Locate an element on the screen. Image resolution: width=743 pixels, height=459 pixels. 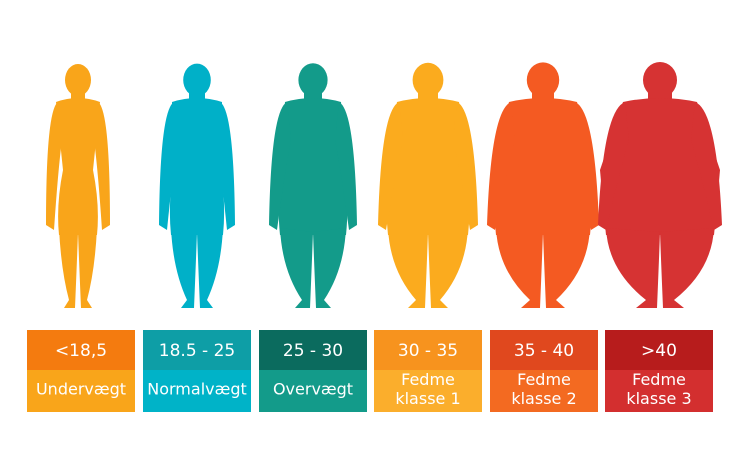
category-label: klasse 2 is located at coordinates (543, 398).